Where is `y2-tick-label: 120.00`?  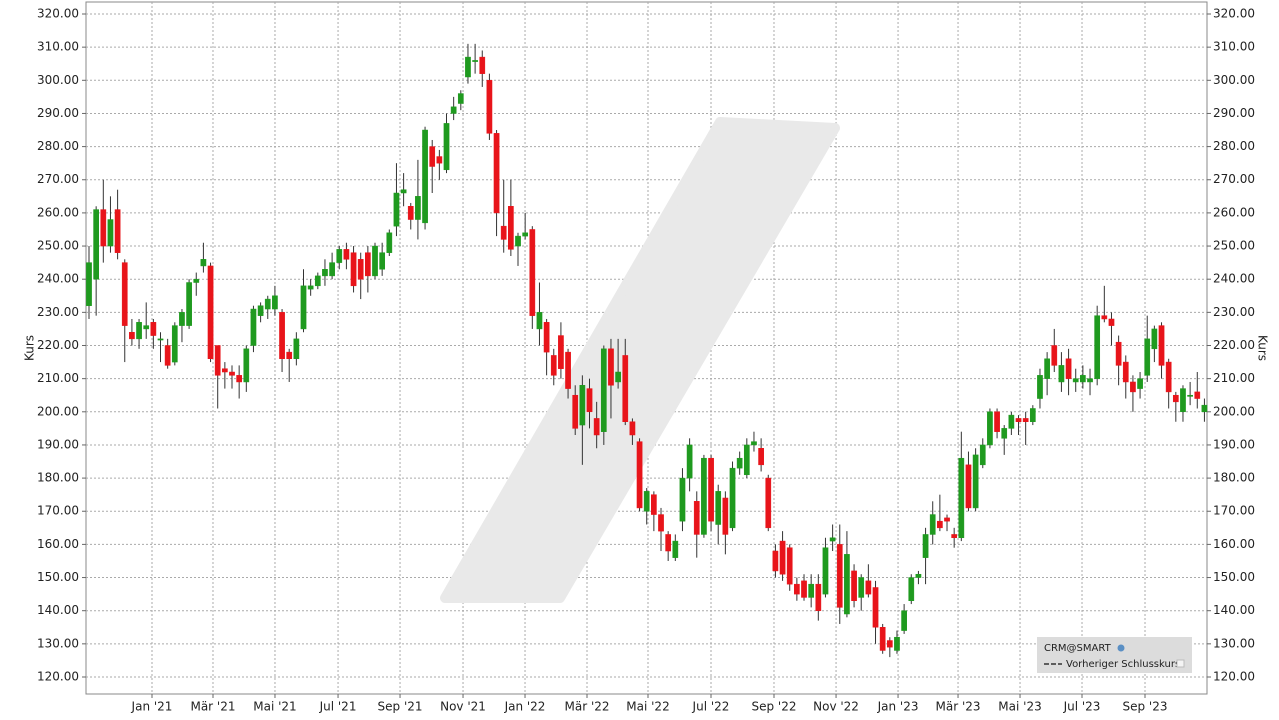 y2-tick-label: 120.00 is located at coordinates (1234, 676).